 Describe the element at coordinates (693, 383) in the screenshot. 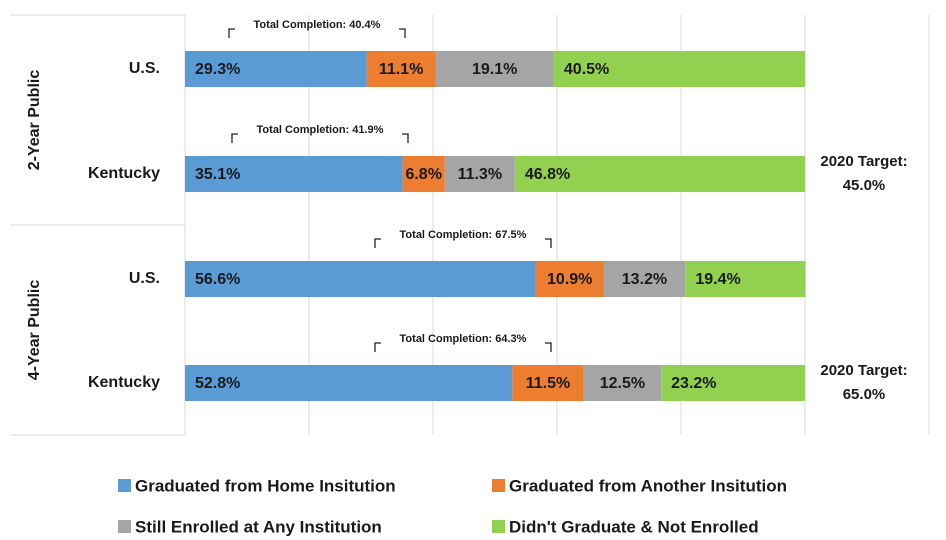

I see `value-label: 23.2%` at that location.